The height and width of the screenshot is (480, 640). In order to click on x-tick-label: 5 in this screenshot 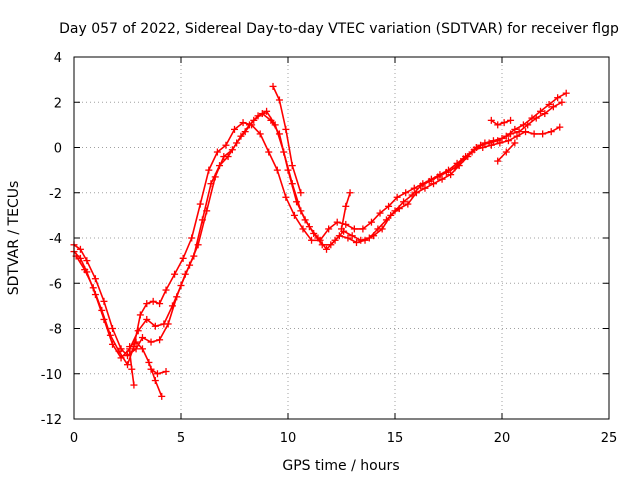, I will do `click(181, 438)`.